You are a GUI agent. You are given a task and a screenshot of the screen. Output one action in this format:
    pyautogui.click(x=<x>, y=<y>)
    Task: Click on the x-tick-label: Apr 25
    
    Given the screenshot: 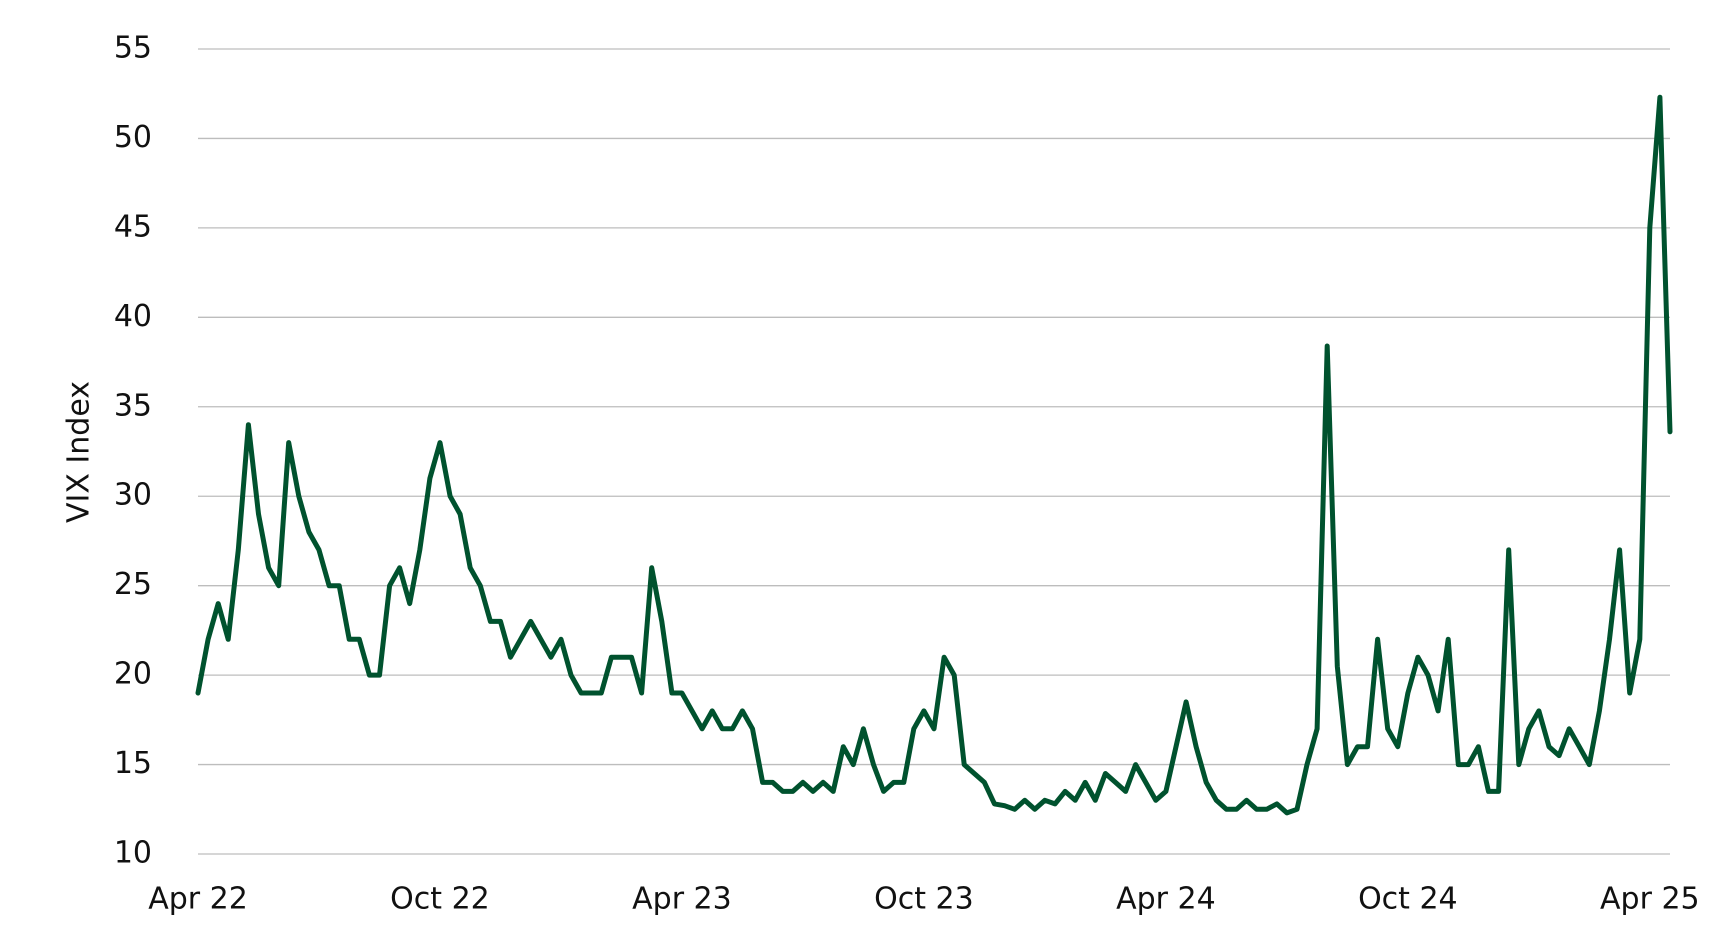 What is the action you would take?
    pyautogui.click(x=1650, y=899)
    